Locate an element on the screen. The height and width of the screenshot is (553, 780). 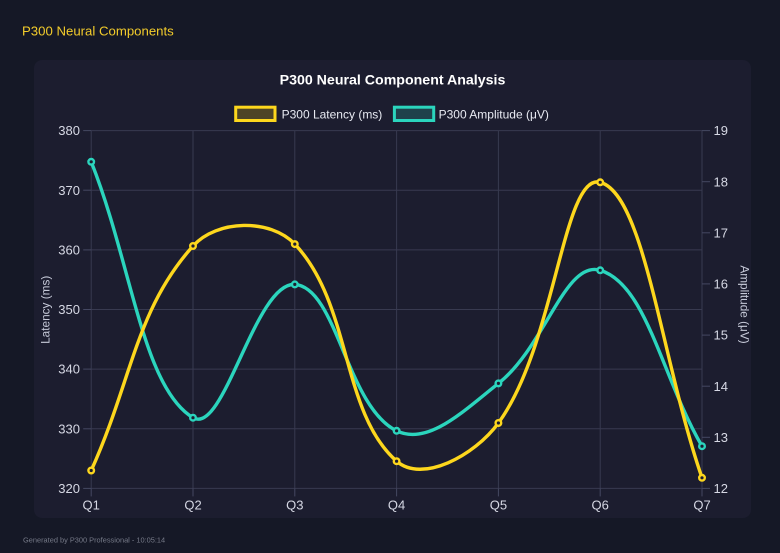
svg-text: P300 Neural Components is located at coordinates (98, 30).